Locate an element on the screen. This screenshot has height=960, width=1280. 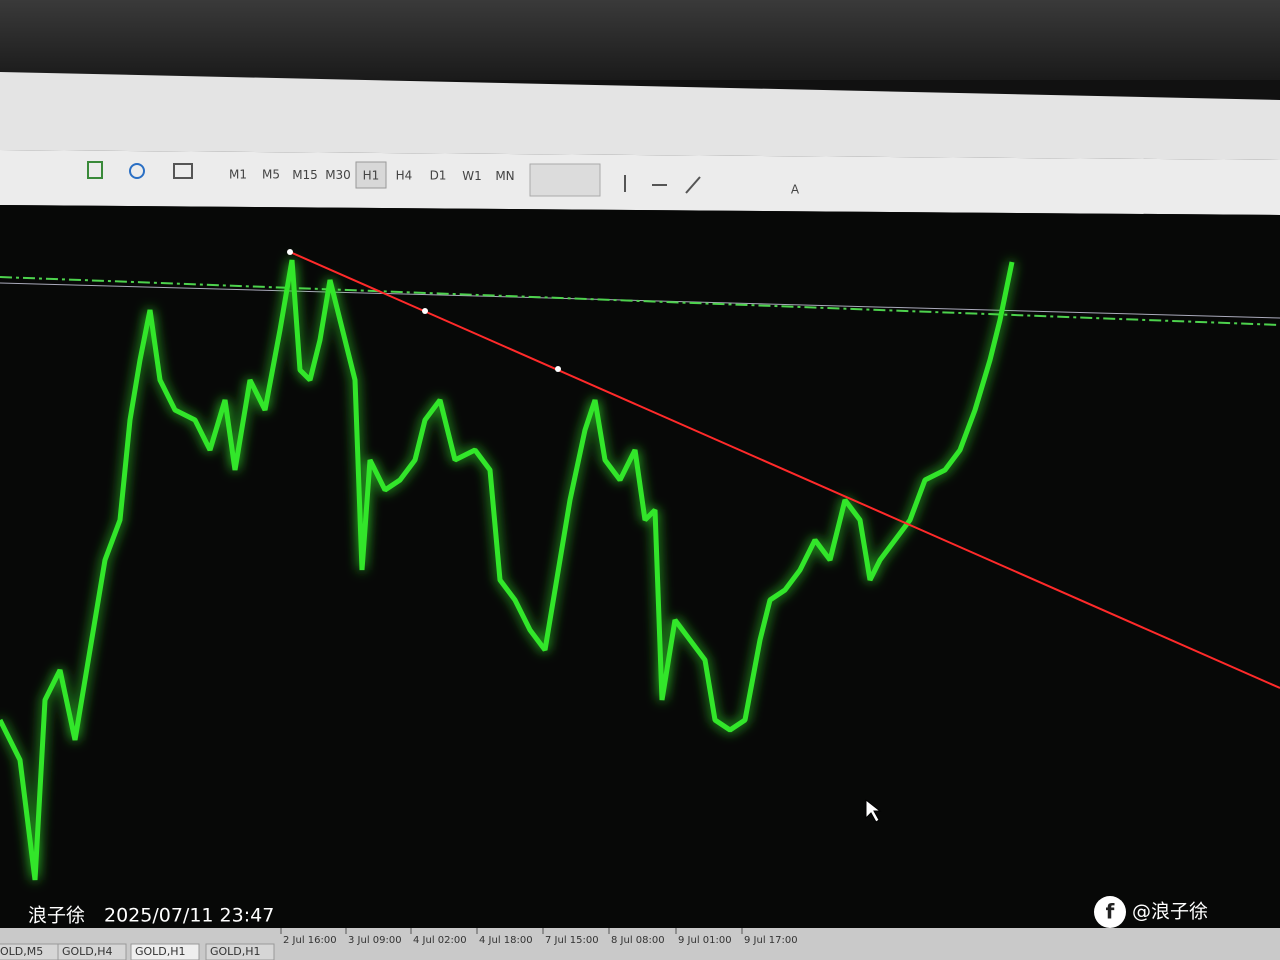
time-label: 9 Jul 17:00 is located at coordinates (771, 940).